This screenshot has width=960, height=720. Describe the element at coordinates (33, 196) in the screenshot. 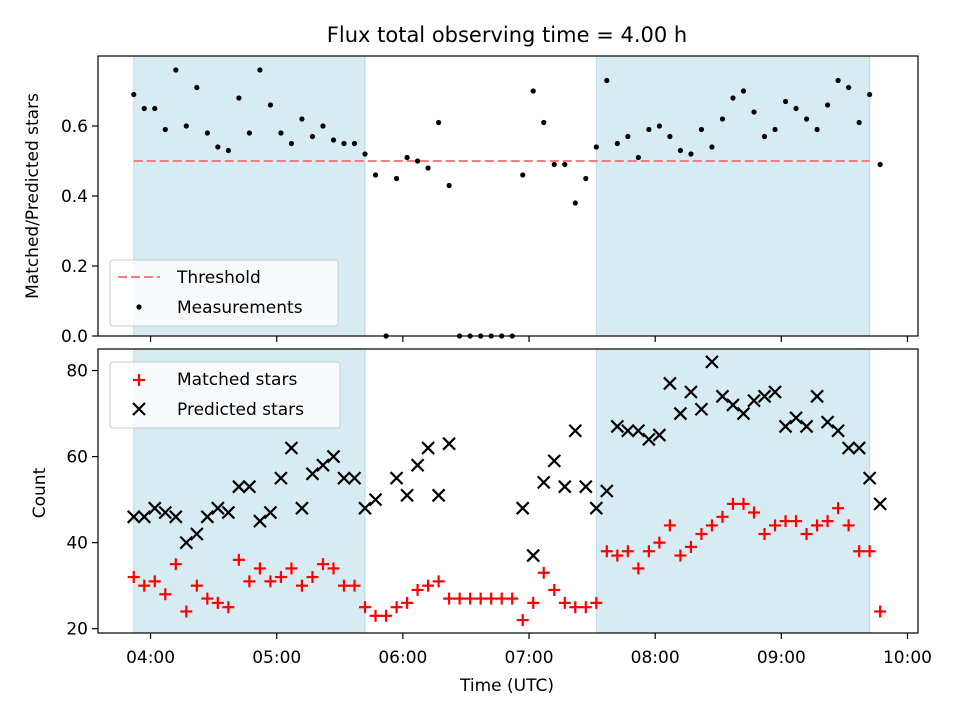

I see `top-y-axis-label: Matched/Predicted stars` at that location.